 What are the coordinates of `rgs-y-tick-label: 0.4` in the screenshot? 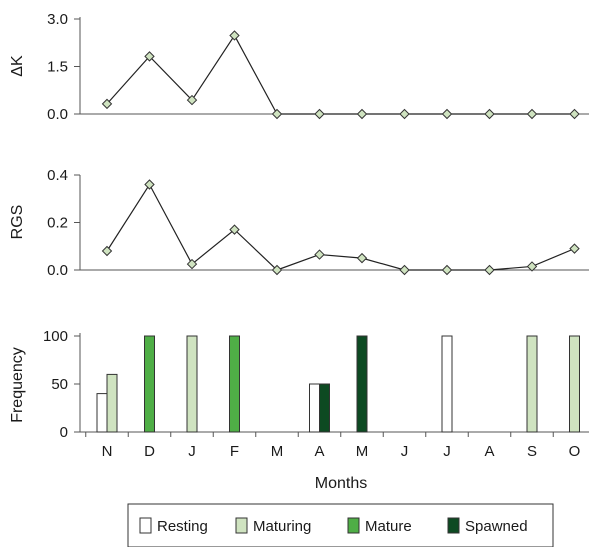 It's located at (57, 175).